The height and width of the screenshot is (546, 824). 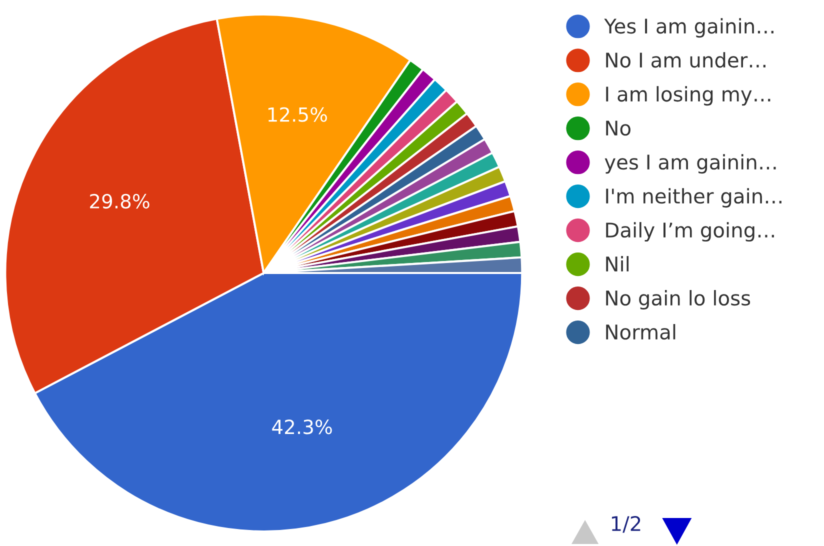 What do you see at coordinates (618, 128) in the screenshot?
I see `legend-label: No` at bounding box center [618, 128].